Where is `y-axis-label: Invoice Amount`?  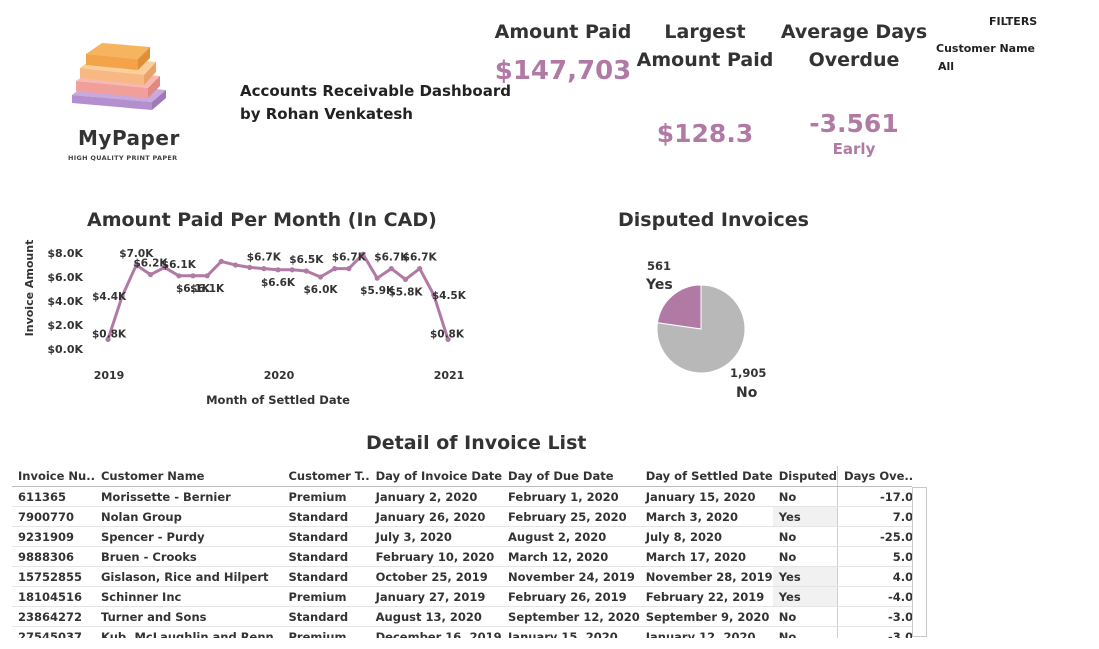
y-axis-label: Invoice Amount is located at coordinates (29, 288).